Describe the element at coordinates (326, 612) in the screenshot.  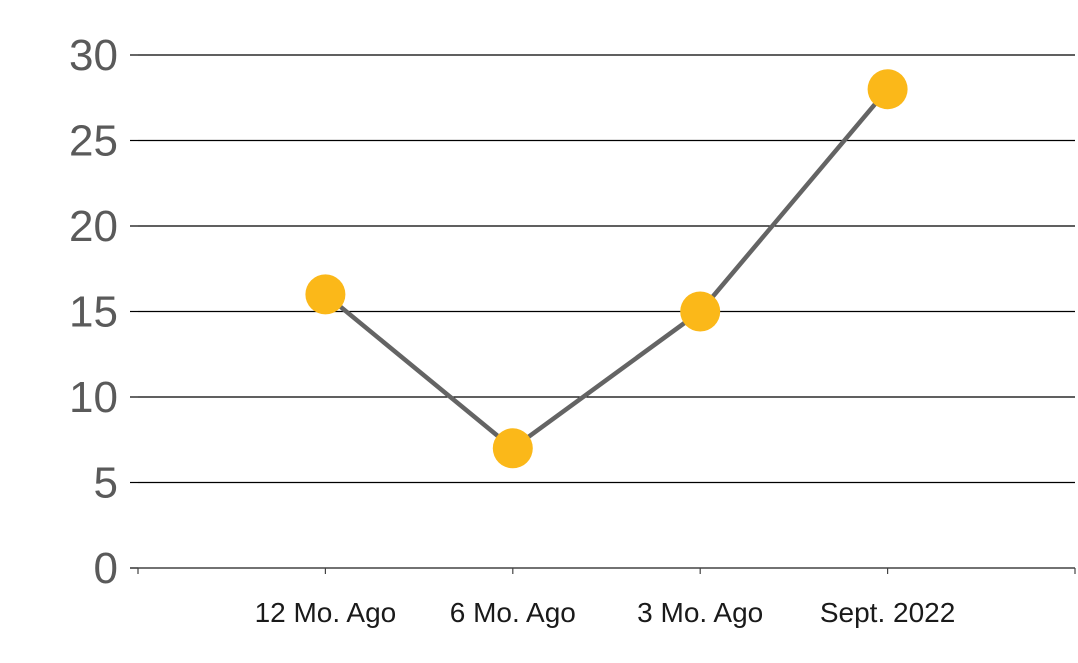
I see `x-tick-label-0: 12 Mo. Ago` at that location.